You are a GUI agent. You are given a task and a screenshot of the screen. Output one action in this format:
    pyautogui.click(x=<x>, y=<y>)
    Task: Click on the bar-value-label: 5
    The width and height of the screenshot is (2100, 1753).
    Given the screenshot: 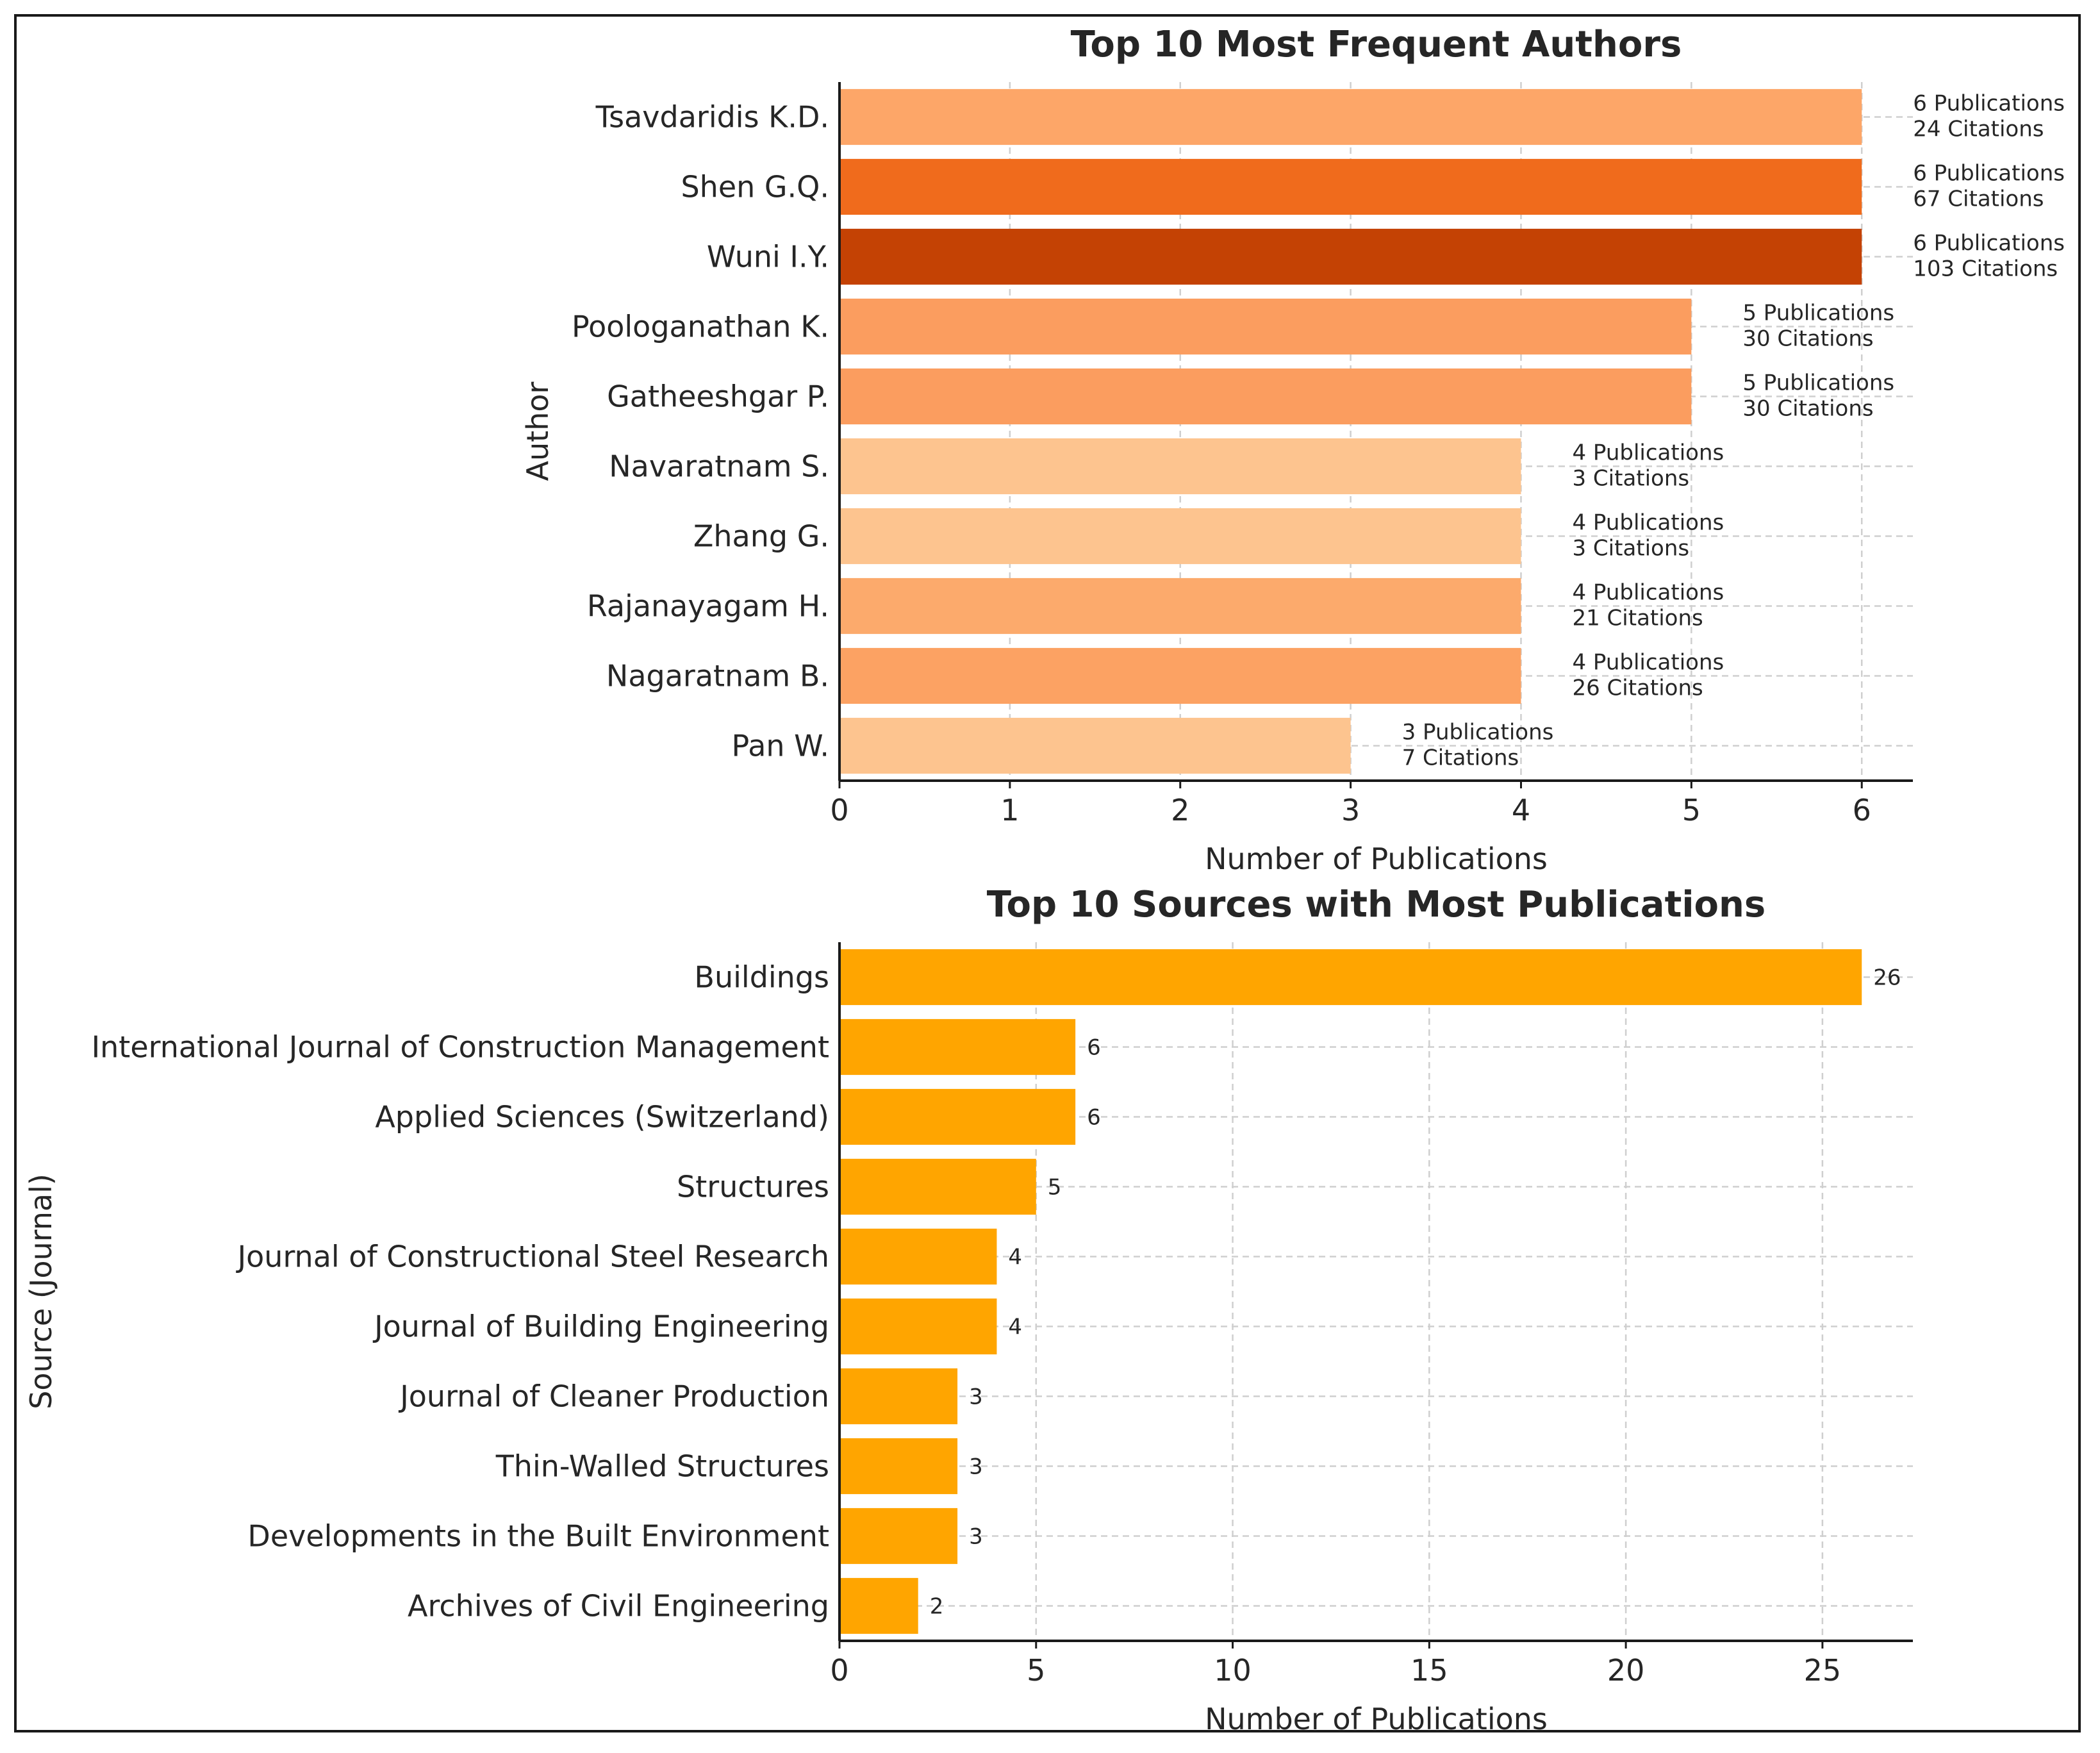 What is the action you would take?
    pyautogui.click(x=1055, y=1188)
    